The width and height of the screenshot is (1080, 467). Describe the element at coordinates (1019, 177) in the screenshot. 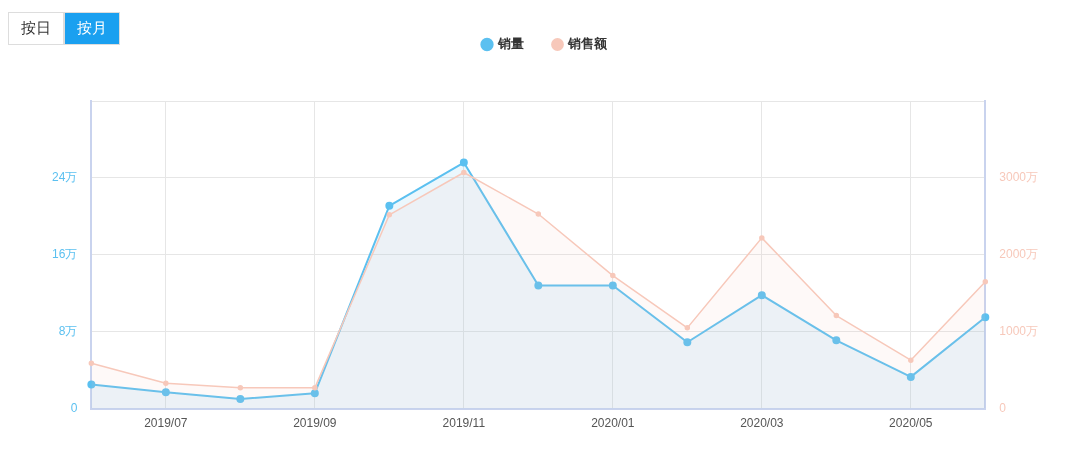

I see `y2-tick-label: 3000万` at that location.